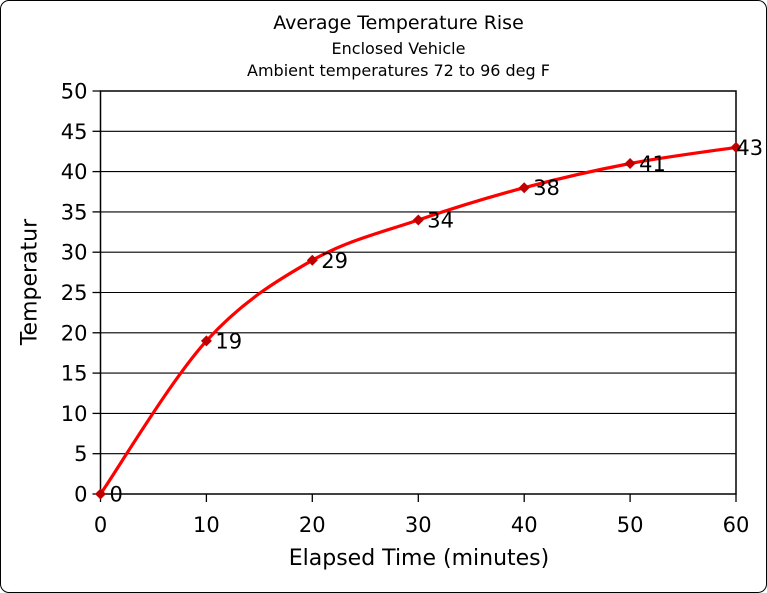  I want to click on y-tick-label: 30, so click(74, 253).